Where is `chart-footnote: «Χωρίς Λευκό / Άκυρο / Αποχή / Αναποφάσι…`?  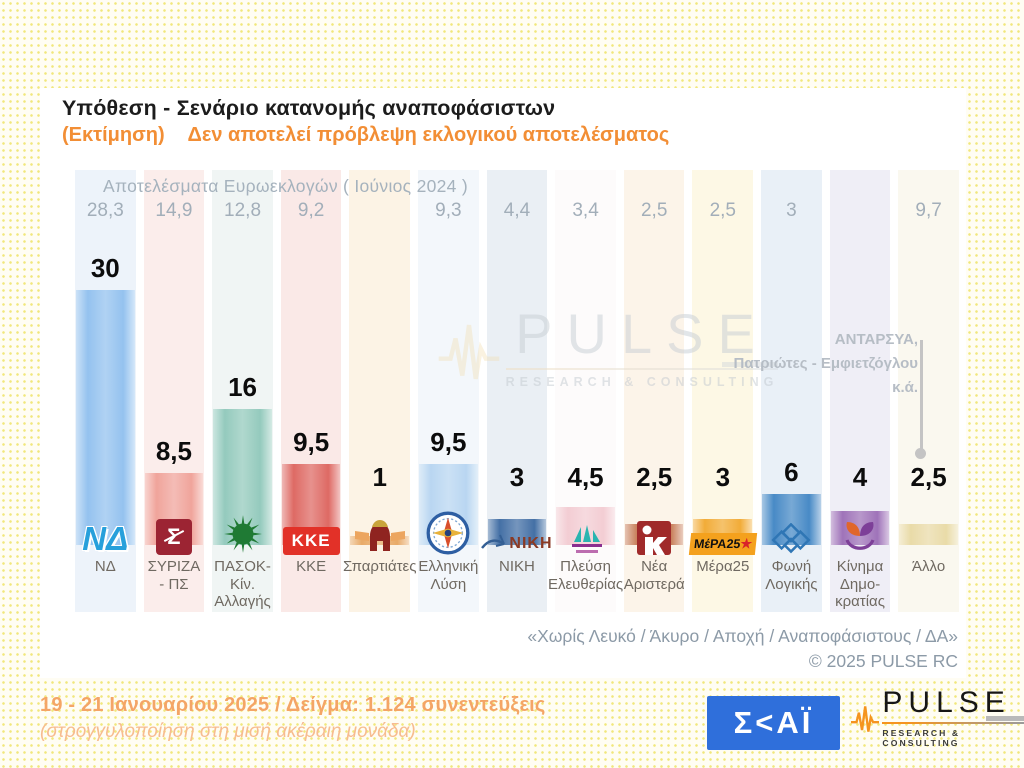
chart-footnote: «Χωρίς Λευκό / Άκυρο / Αποχή / Αναποφάσι… is located at coordinates (742, 649).